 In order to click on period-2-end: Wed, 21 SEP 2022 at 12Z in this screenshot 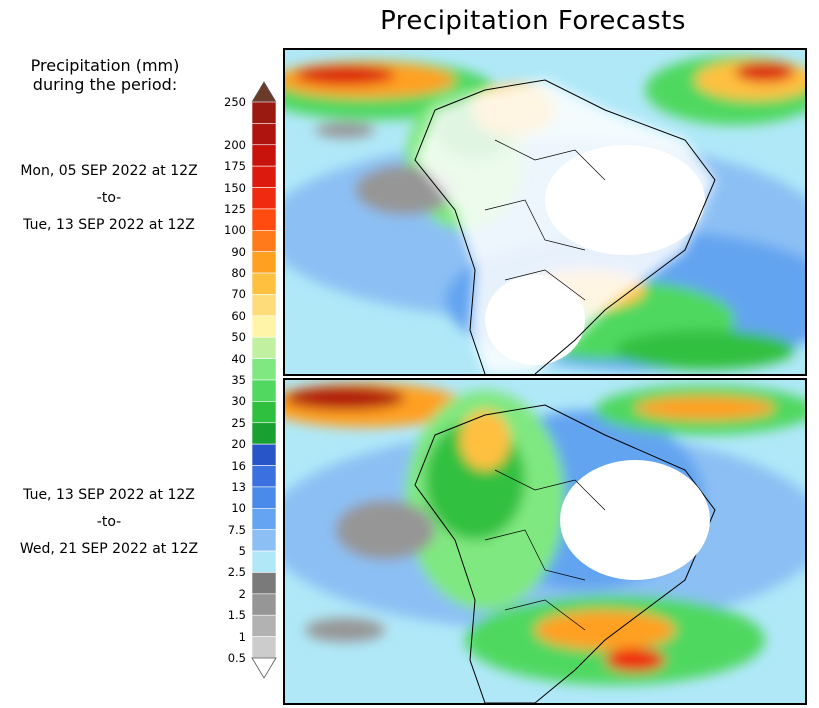, I will do `click(109, 549)`.